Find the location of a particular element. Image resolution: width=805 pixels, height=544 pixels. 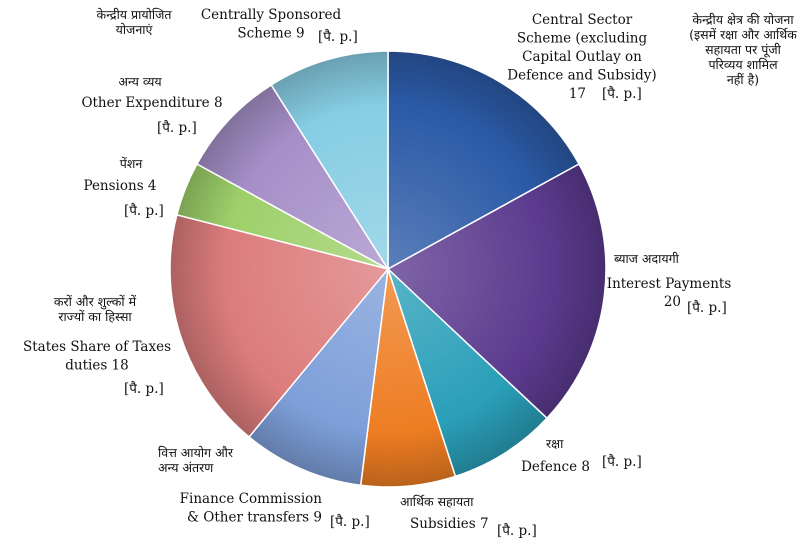

label-unit-defence-8: [पै. p.] is located at coordinates (622, 461).